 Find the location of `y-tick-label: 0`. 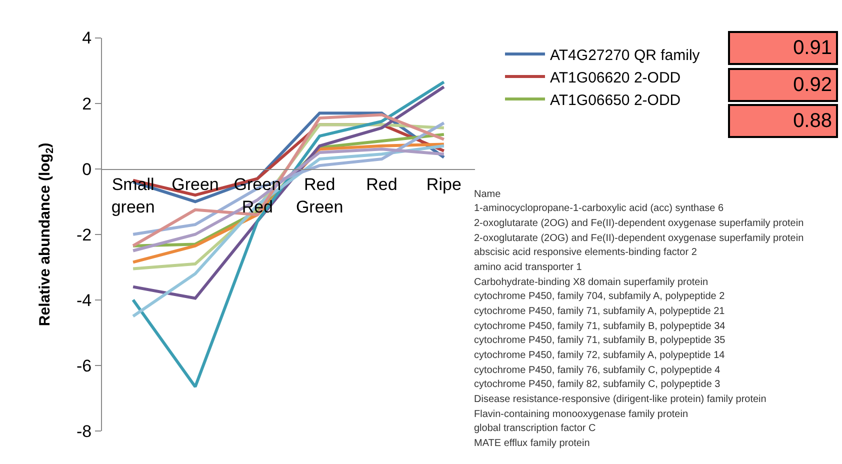

y-tick-label: 0 is located at coordinates (87, 169).